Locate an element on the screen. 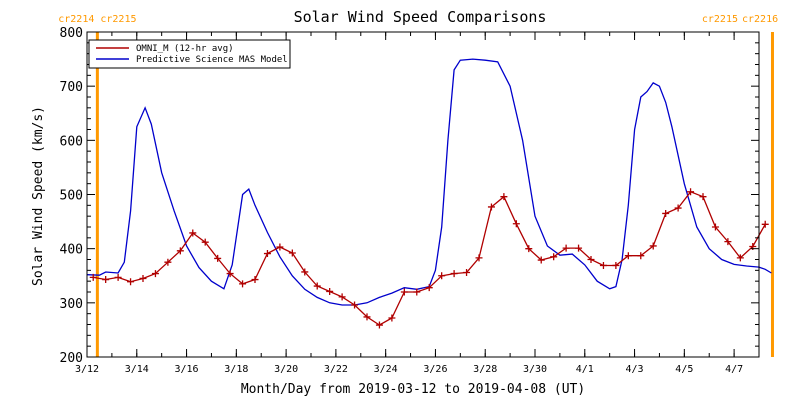  y-tick-label: 500 is located at coordinates (71, 196).